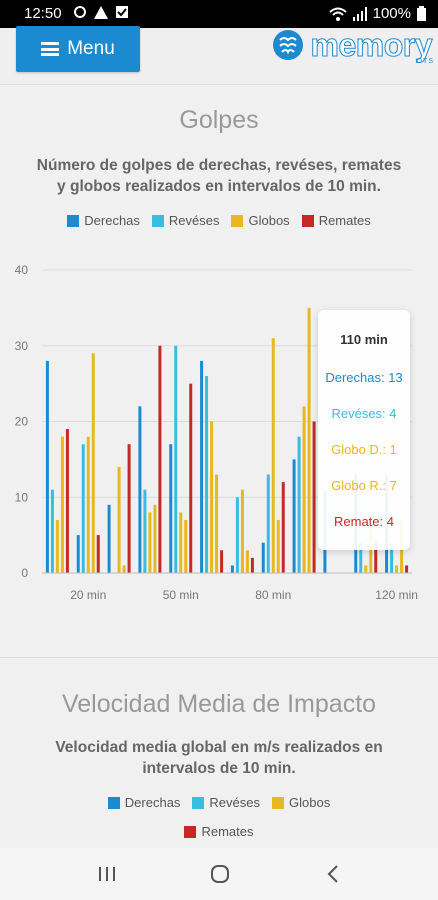  I want to click on bar-globo-d--30-min, so click(119, 519).